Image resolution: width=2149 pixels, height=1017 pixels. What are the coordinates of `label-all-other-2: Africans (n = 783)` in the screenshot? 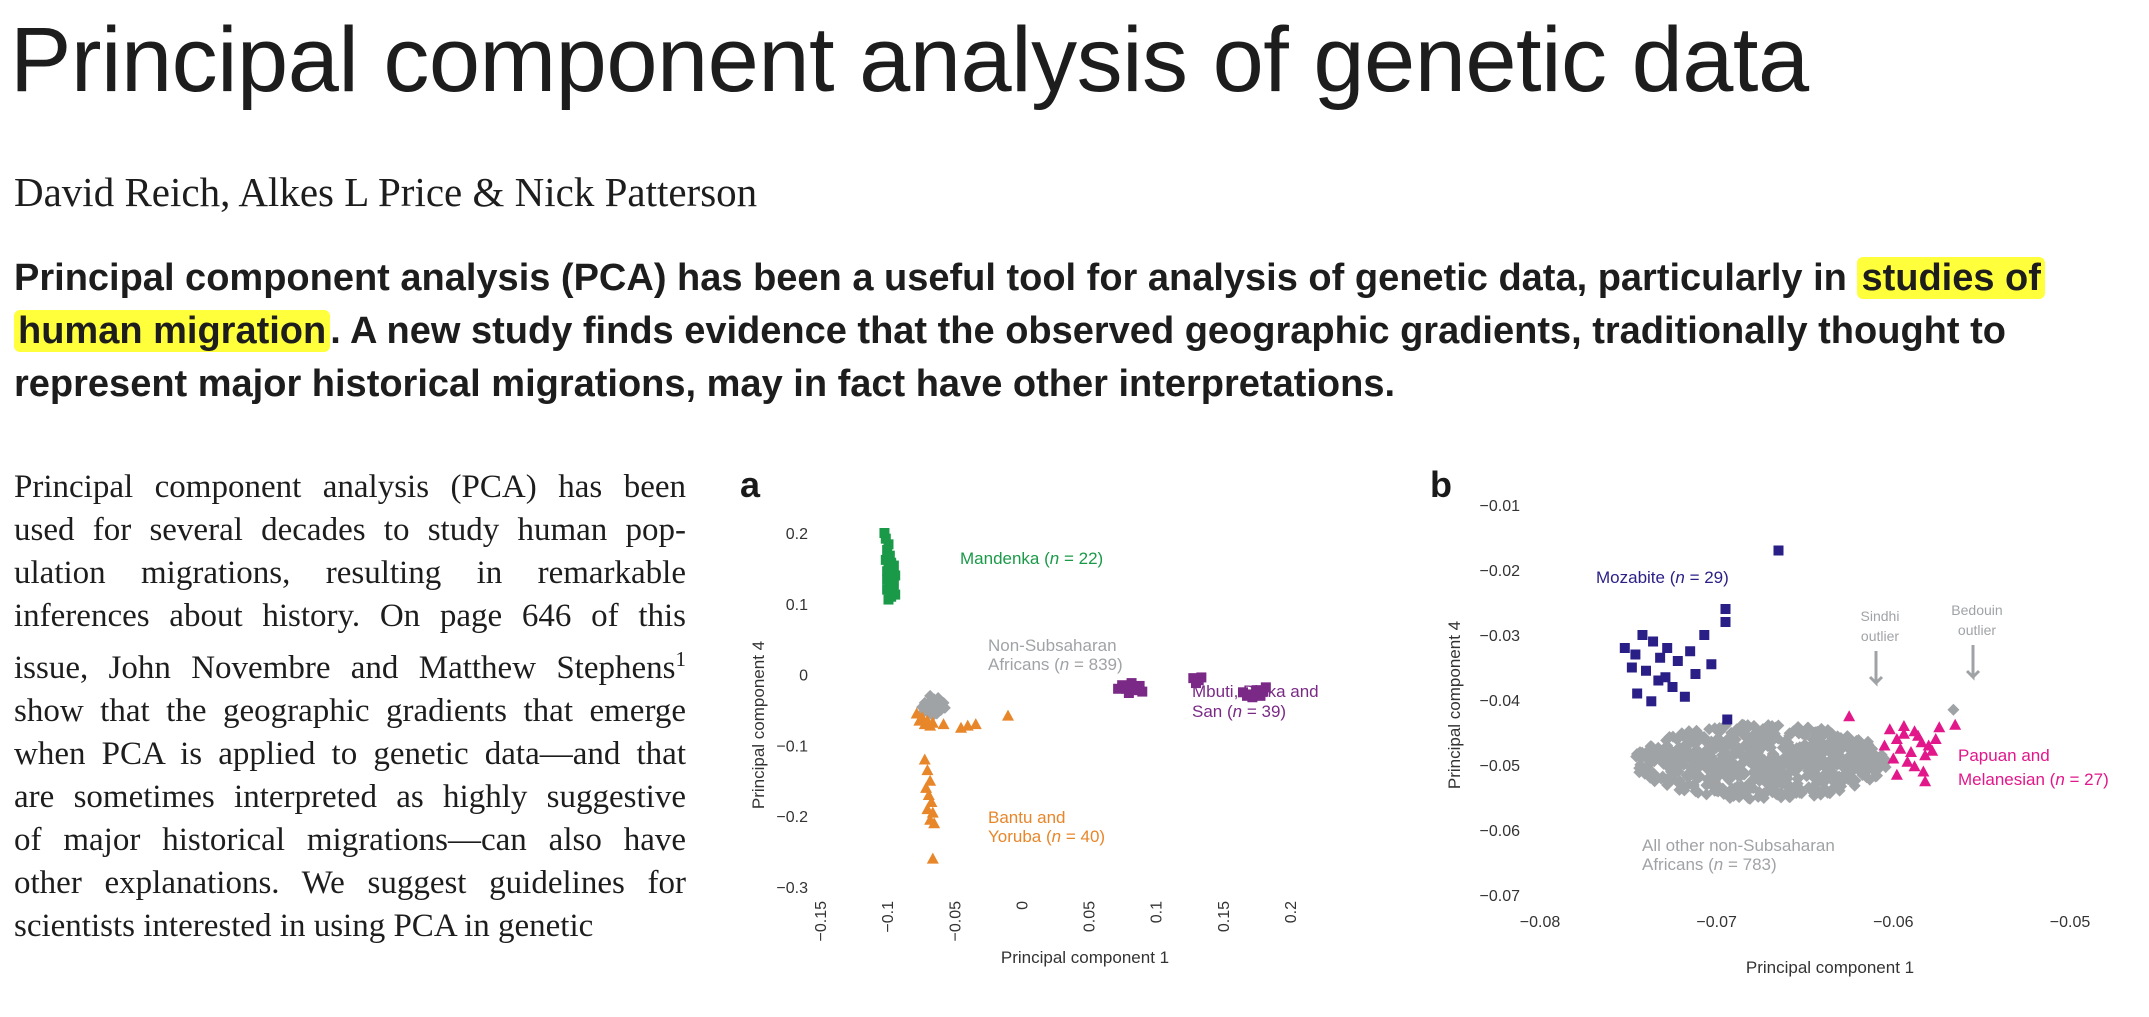 It's located at (1709, 864).